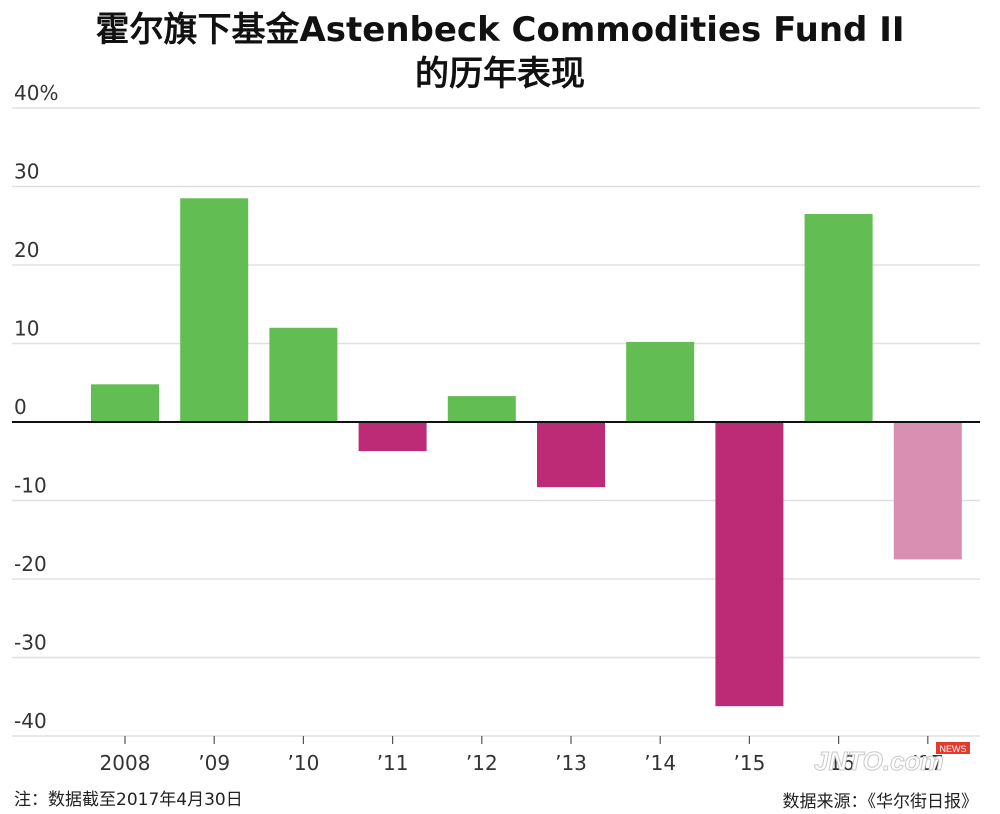 This screenshot has height=814, width=1000. I want to click on y-tick-label: -20, so click(30, 564).